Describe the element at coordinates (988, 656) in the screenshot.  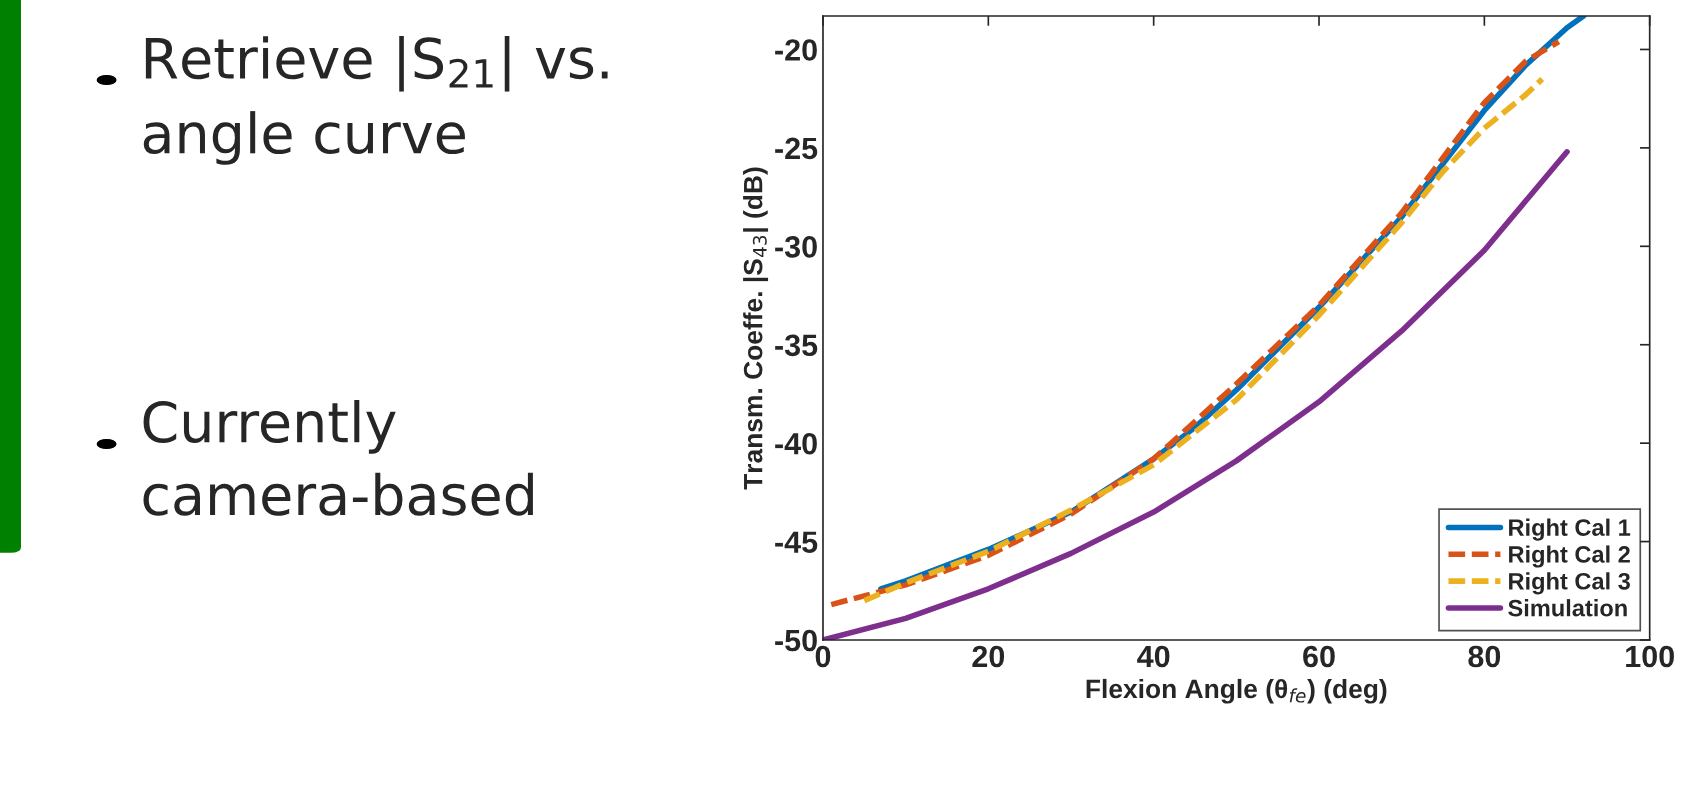
I see `x-tick-label: 20` at that location.